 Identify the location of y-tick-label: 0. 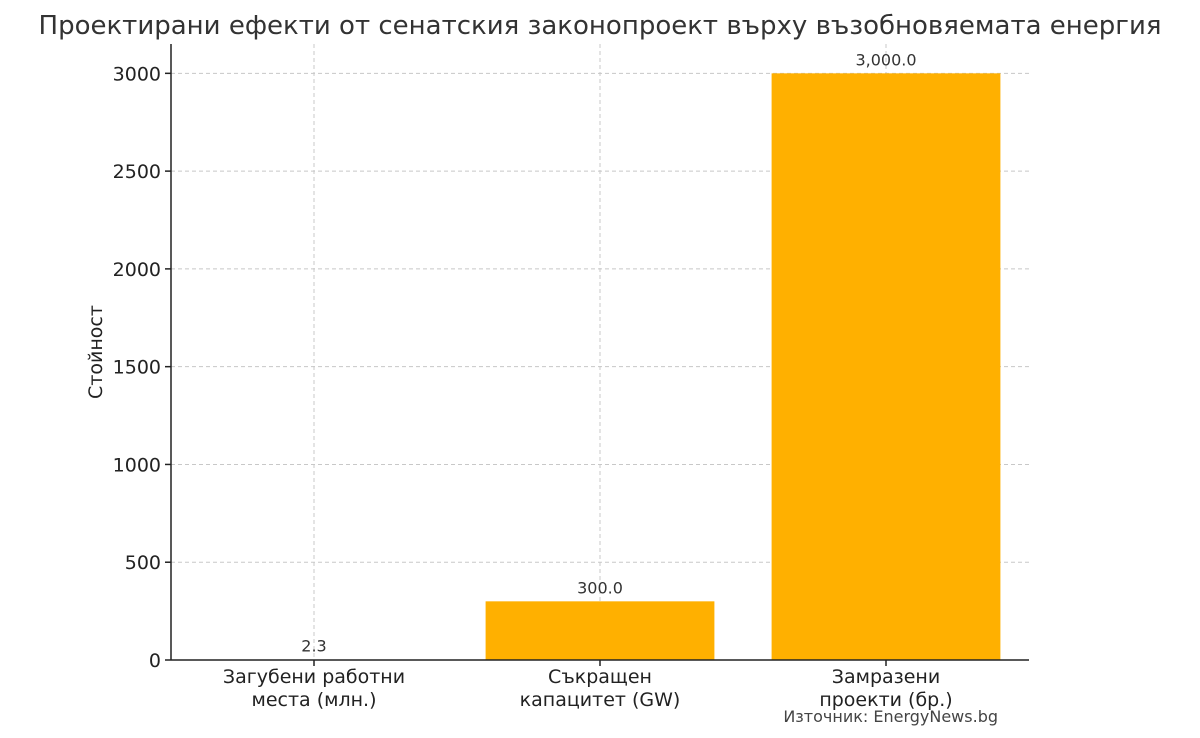
(155, 661).